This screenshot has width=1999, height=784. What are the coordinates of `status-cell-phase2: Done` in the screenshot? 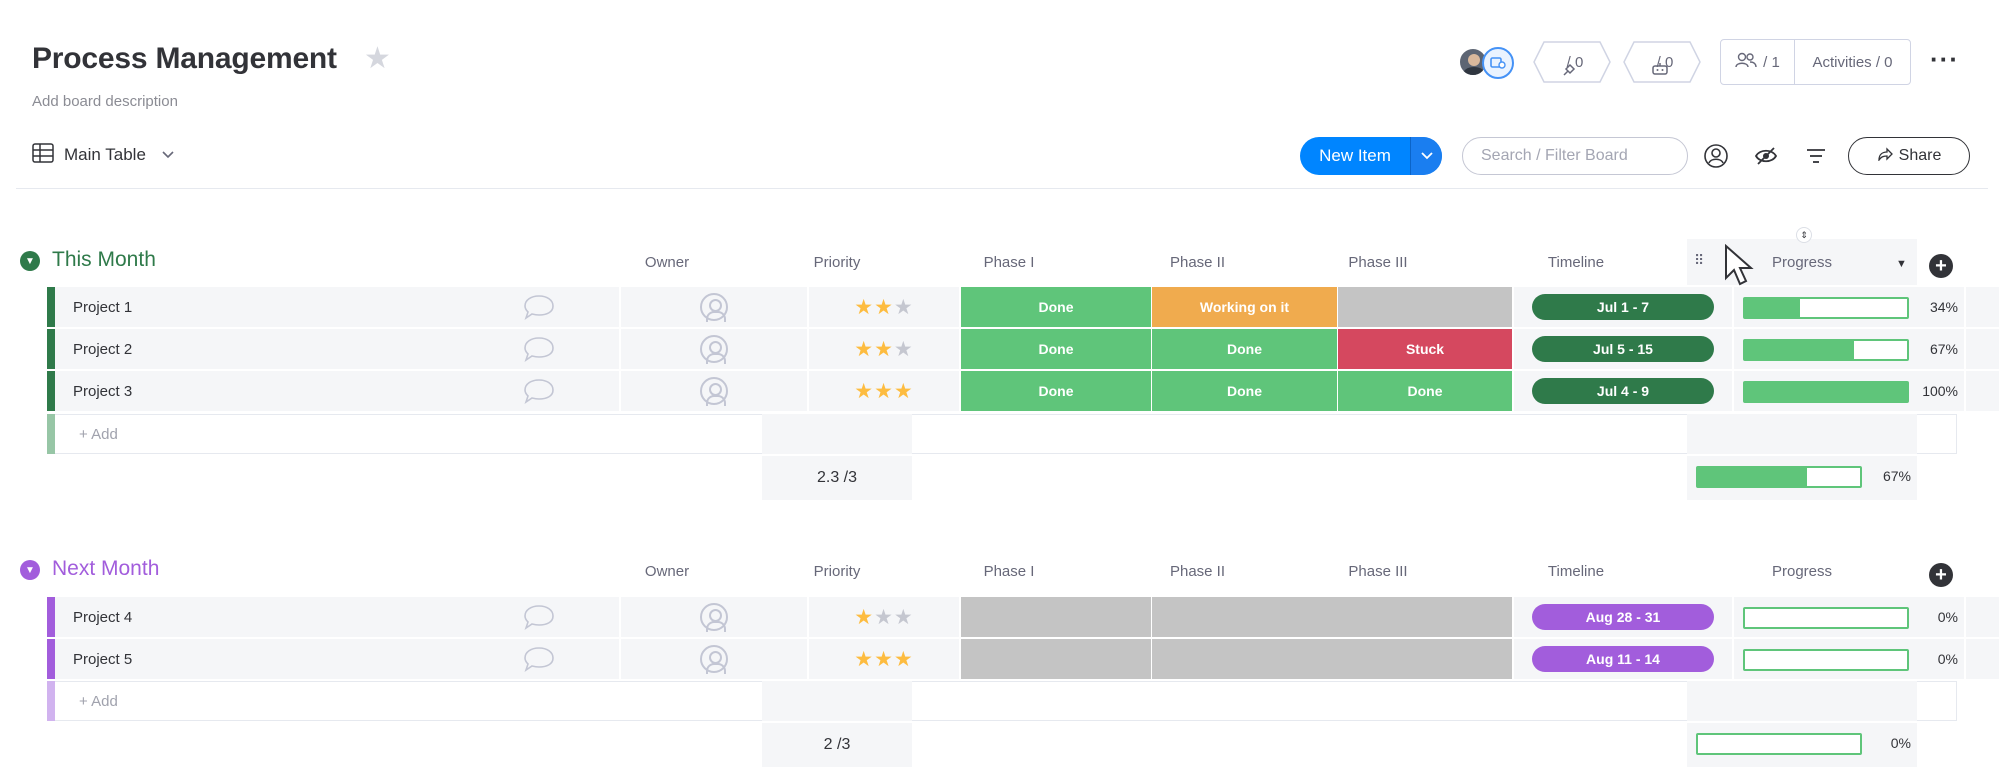 It's located at (1244, 391).